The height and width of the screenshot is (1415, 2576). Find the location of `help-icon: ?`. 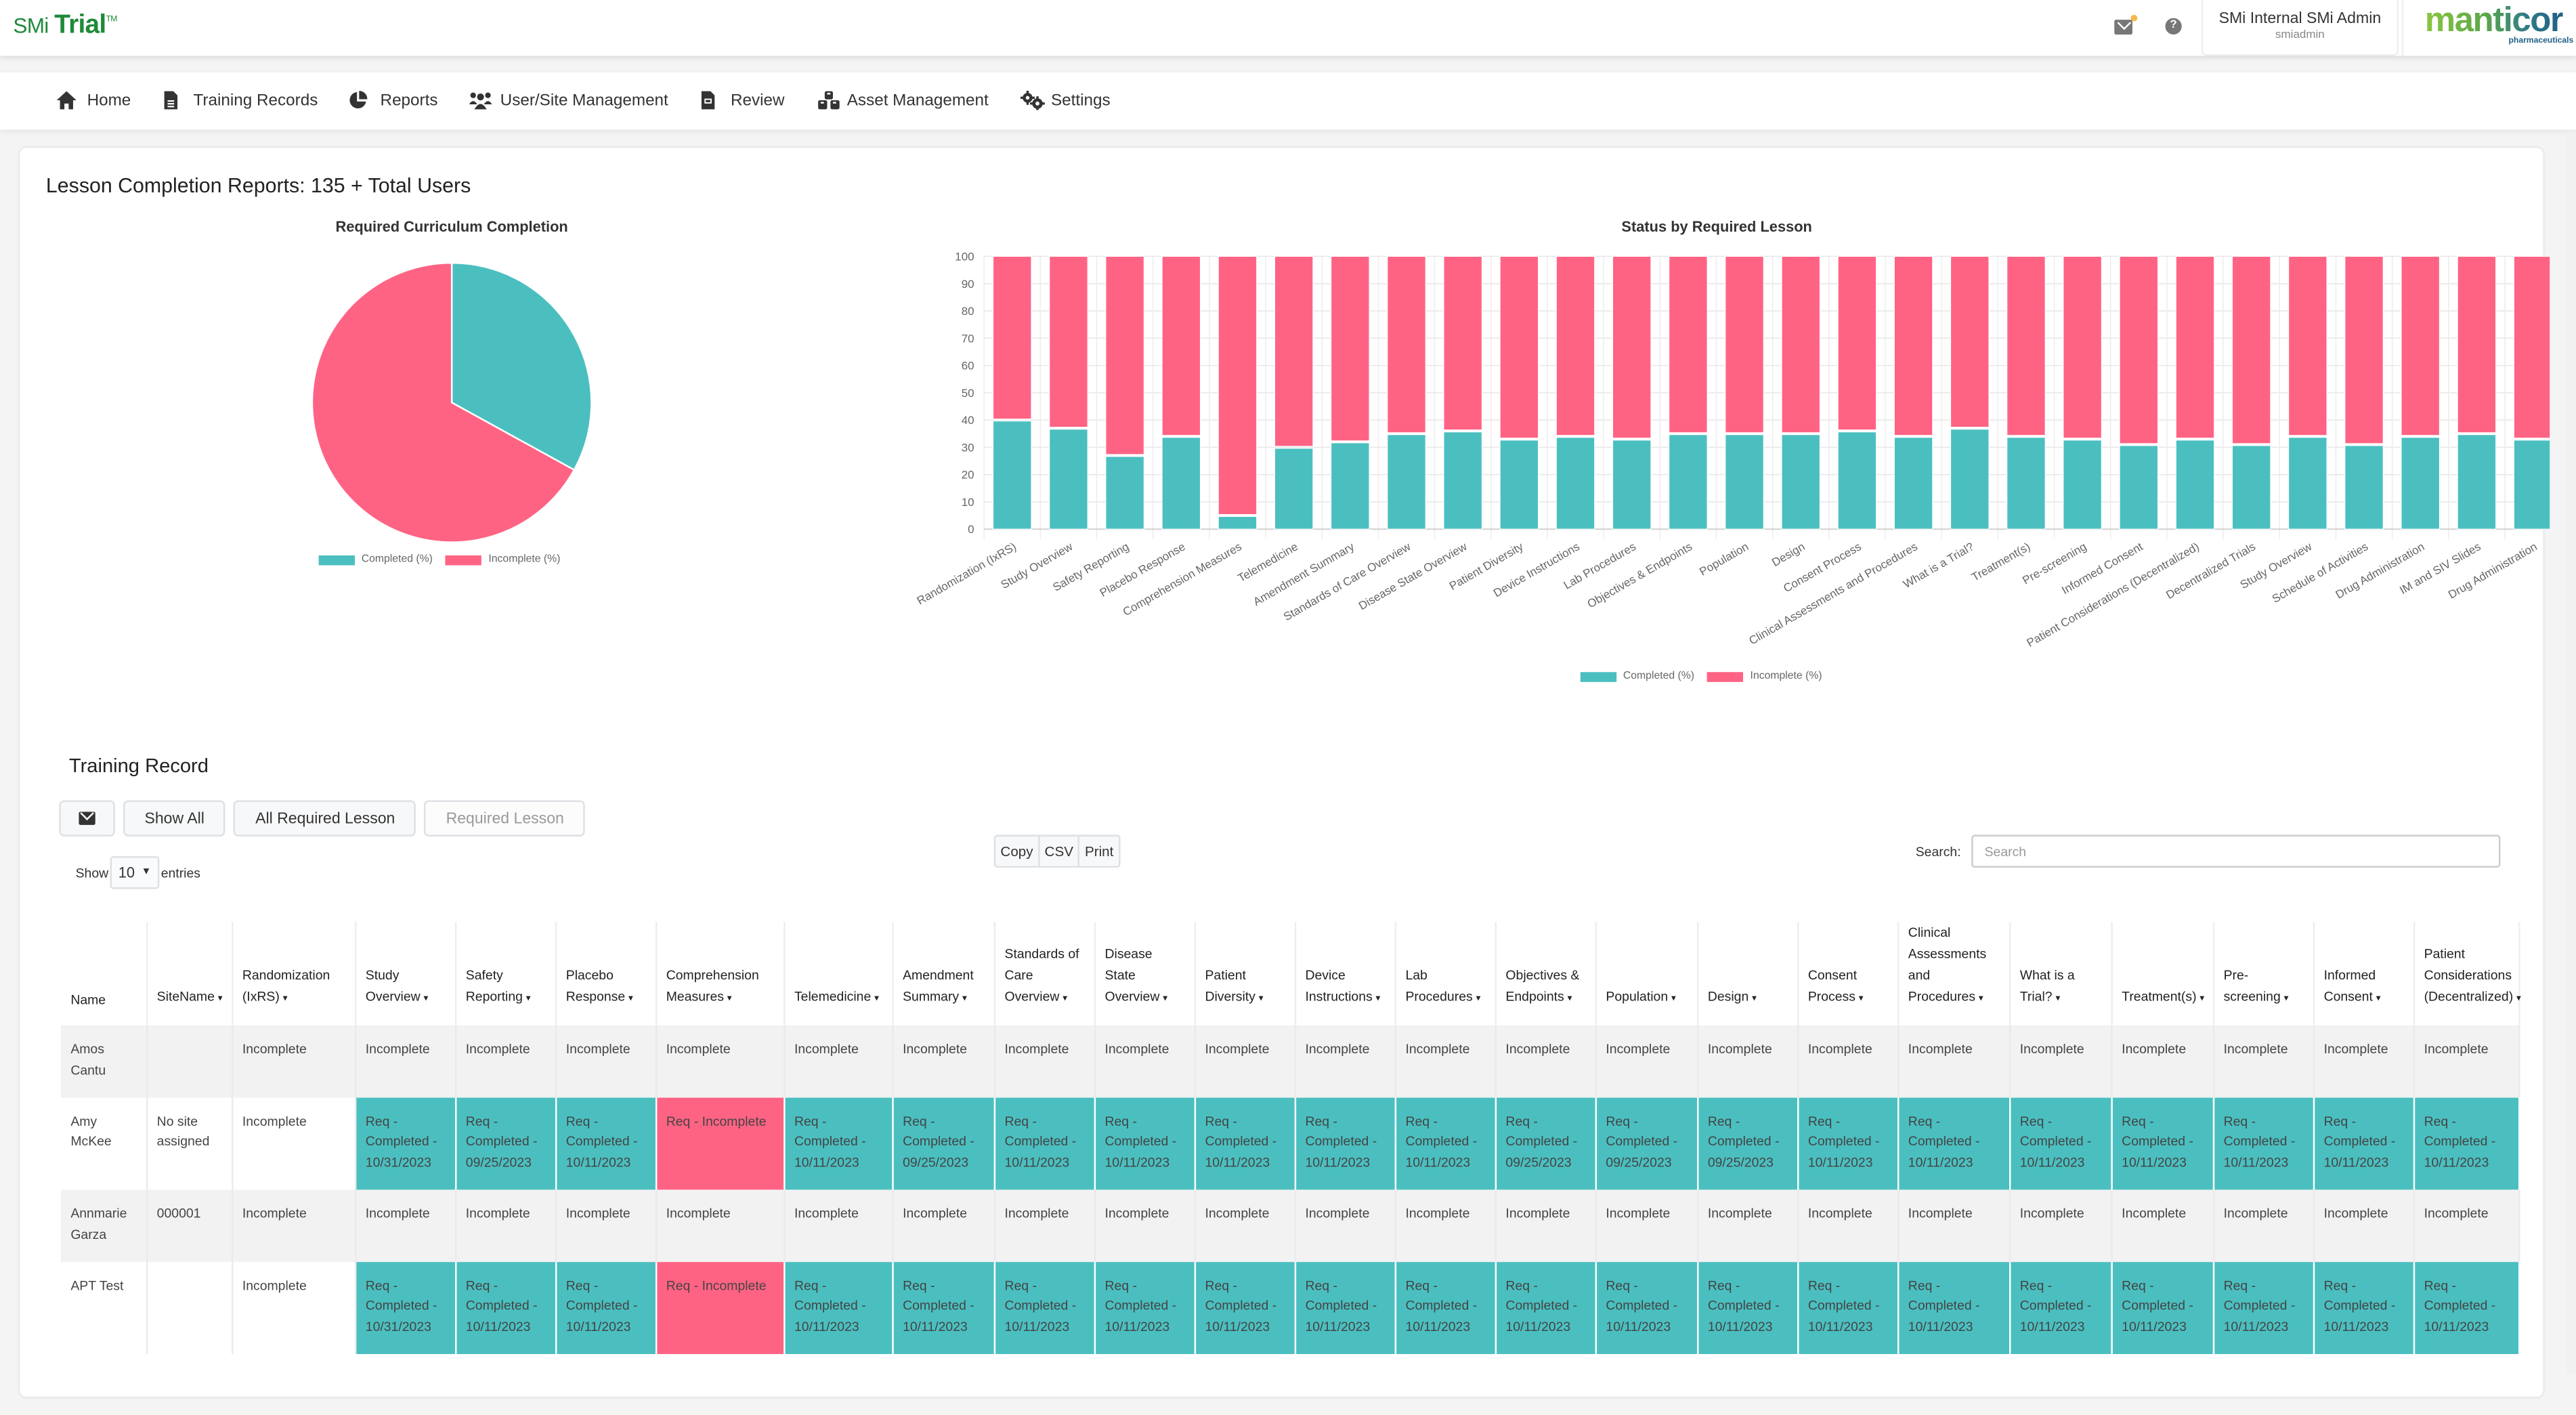

help-icon: ? is located at coordinates (2173, 27).